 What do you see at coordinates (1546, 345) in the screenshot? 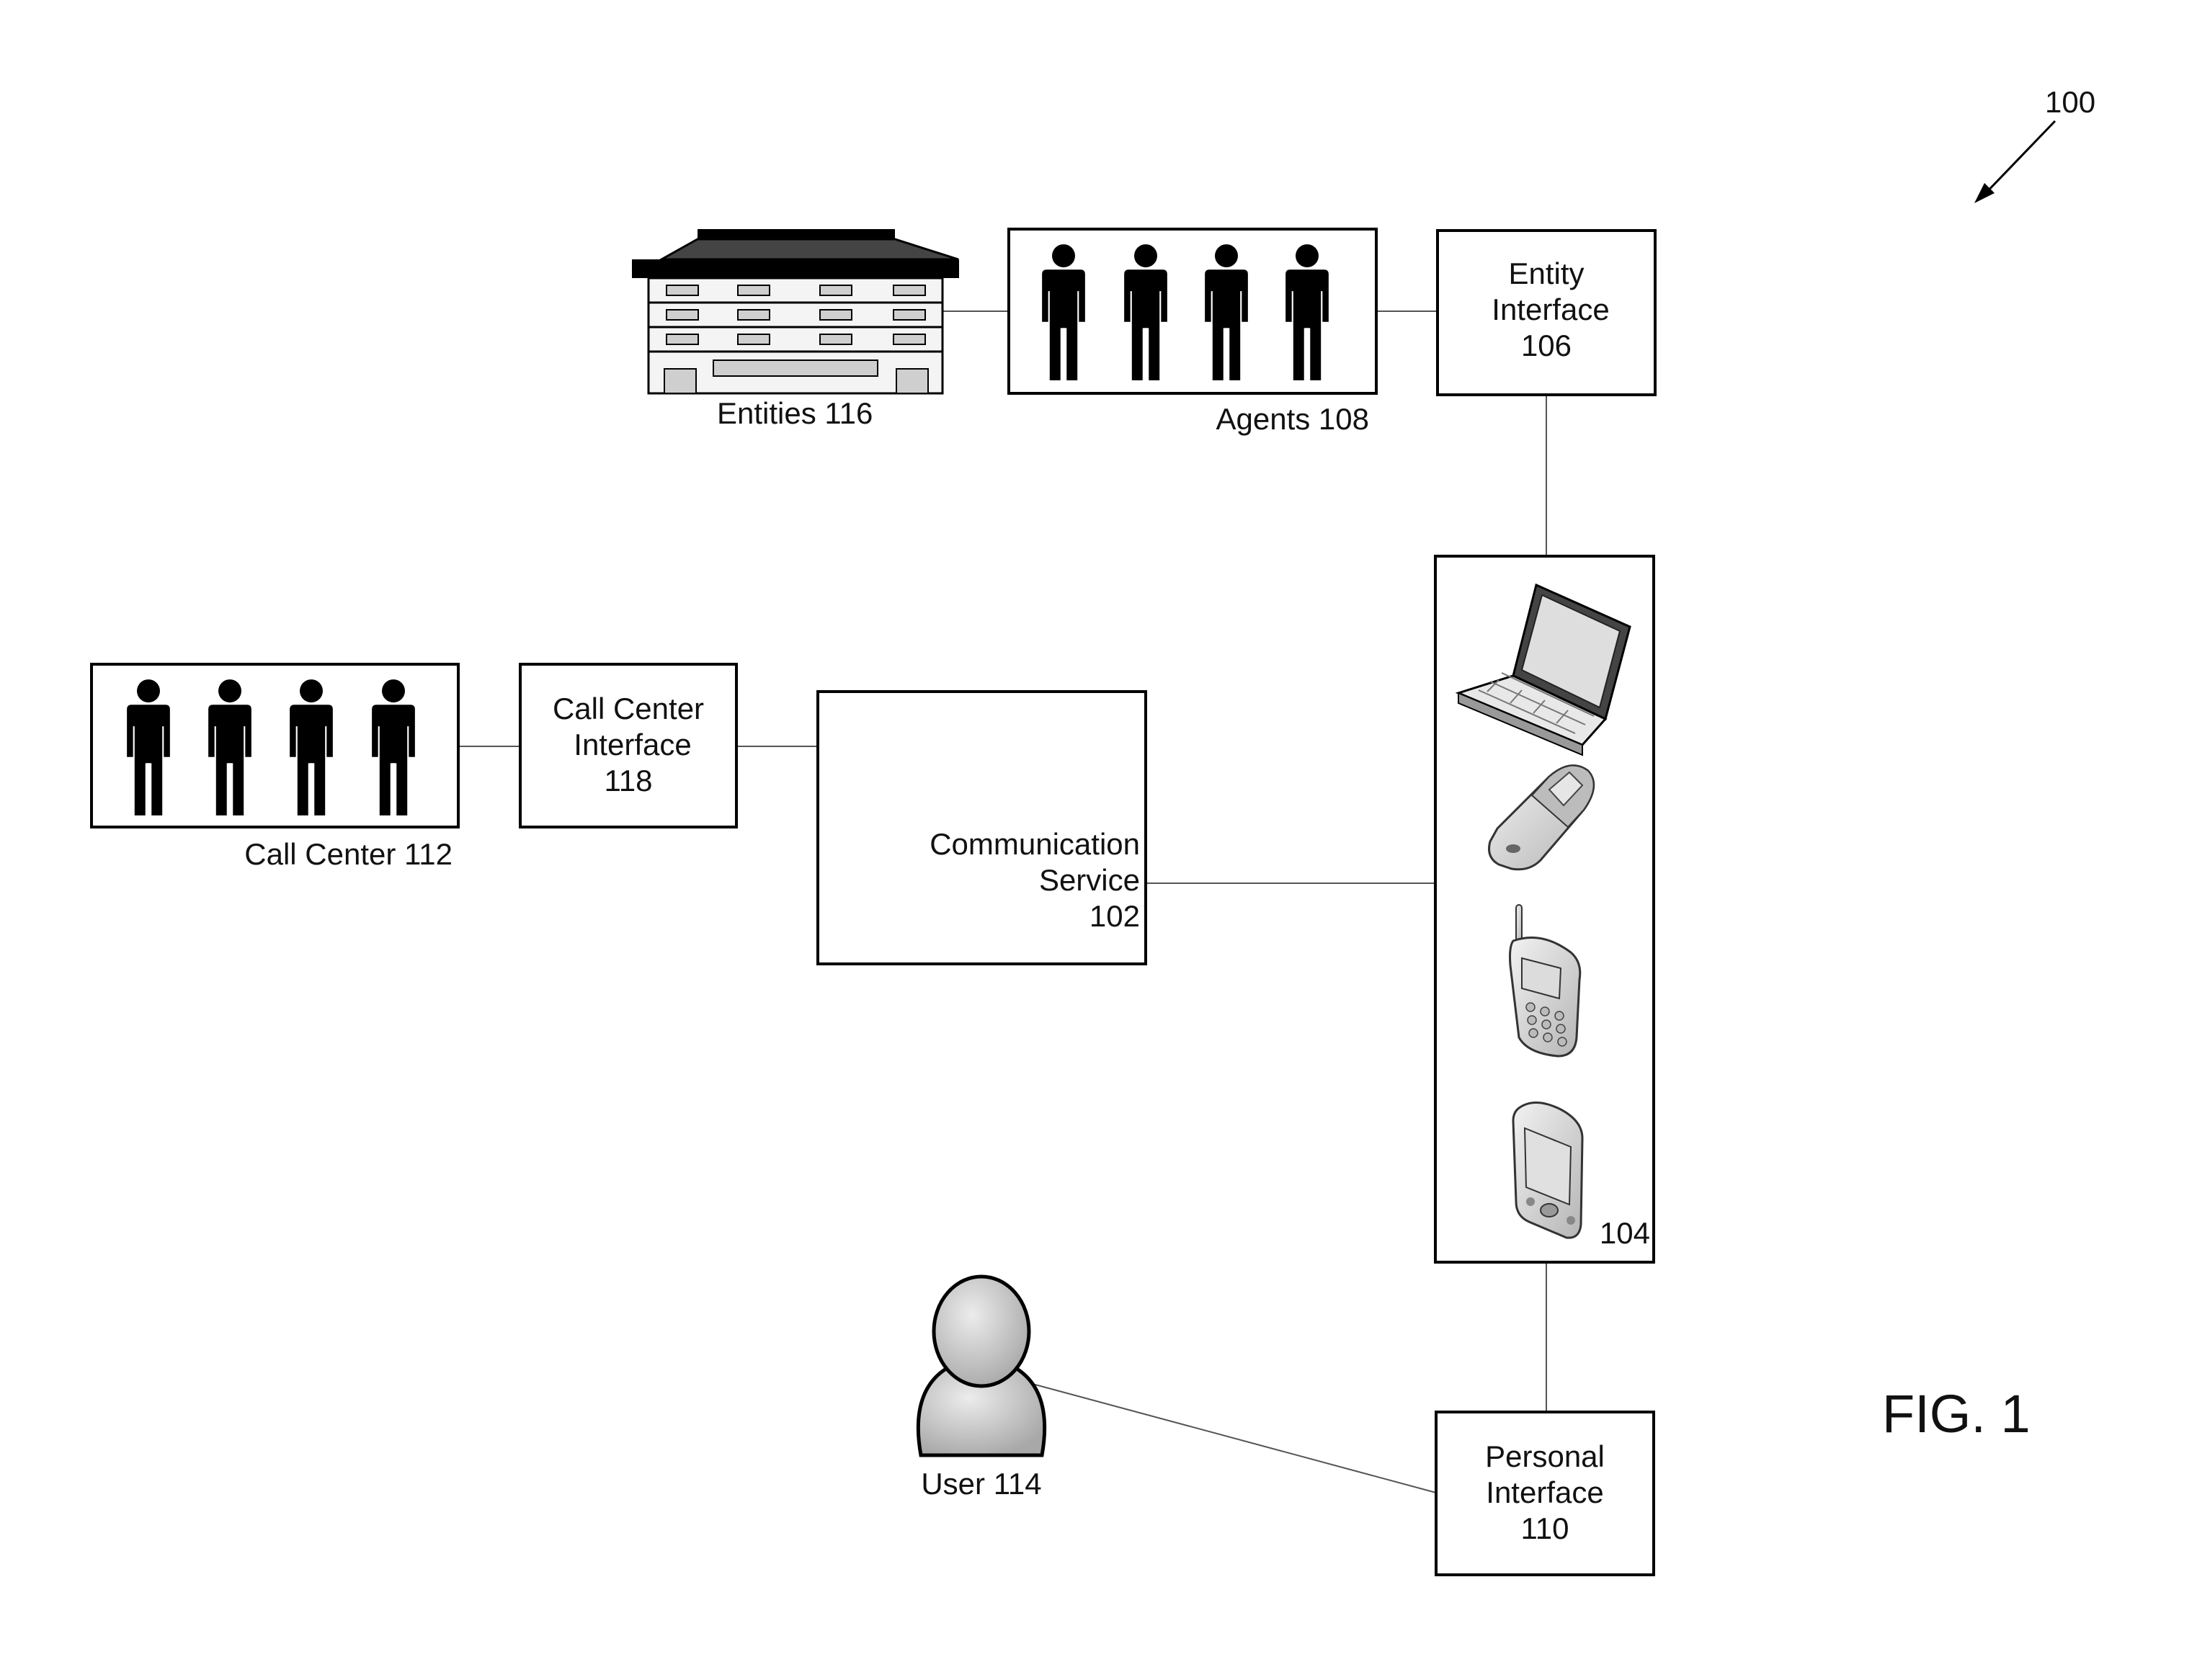
I see `entity-interface-line3: 106` at bounding box center [1546, 345].